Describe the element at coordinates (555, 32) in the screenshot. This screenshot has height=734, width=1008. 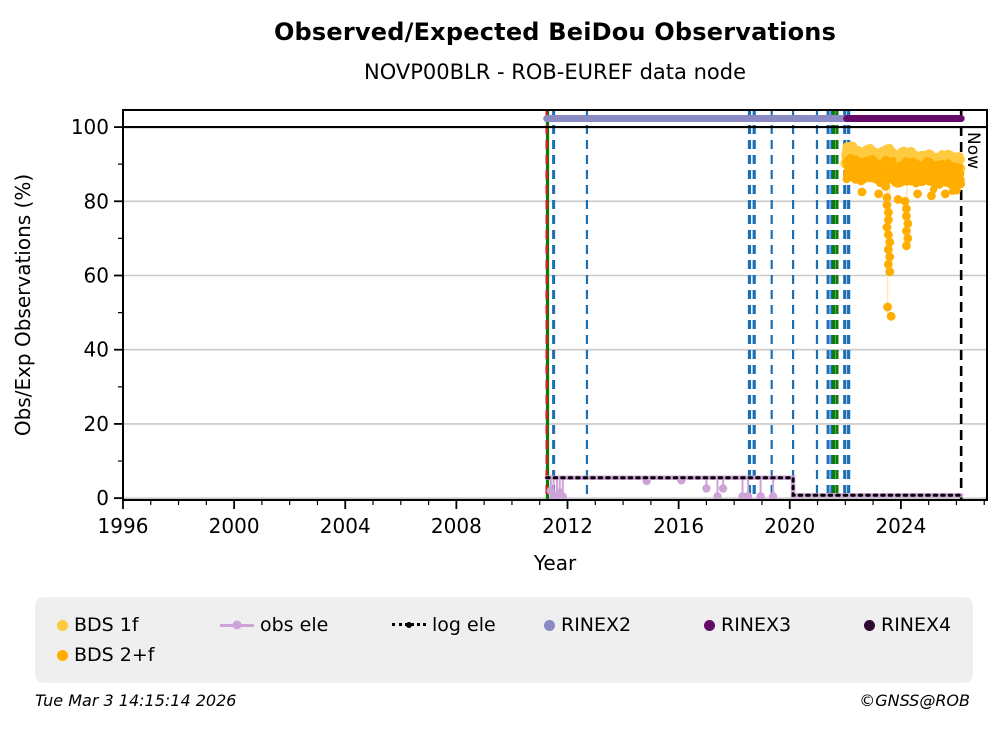
I see `chart-title: Observed/Expected BeiDou Observations` at that location.